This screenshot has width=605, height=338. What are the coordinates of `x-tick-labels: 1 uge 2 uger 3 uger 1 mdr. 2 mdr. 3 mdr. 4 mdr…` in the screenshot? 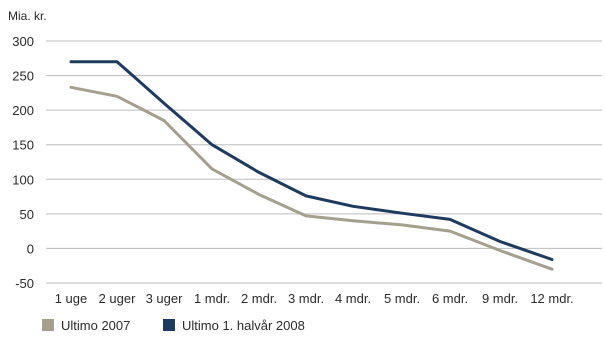 It's located at (314, 298).